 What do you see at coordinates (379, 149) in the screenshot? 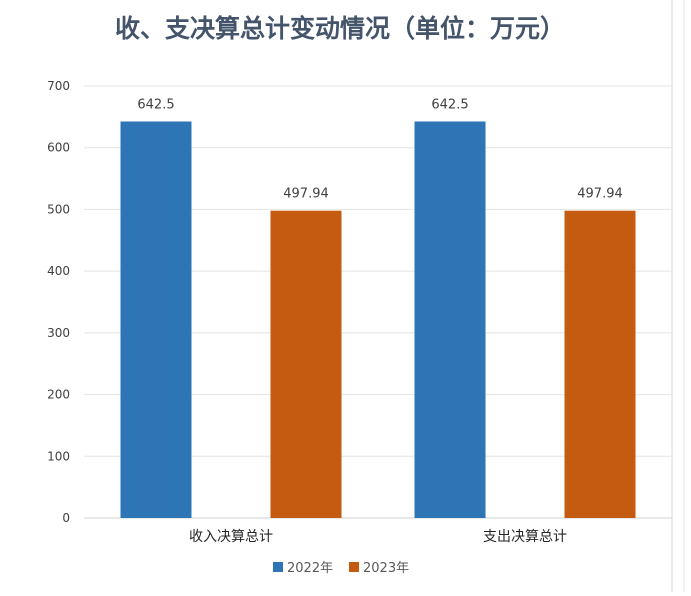
I see `data-labels: 642.5 497.94 642.5 497.94` at bounding box center [379, 149].